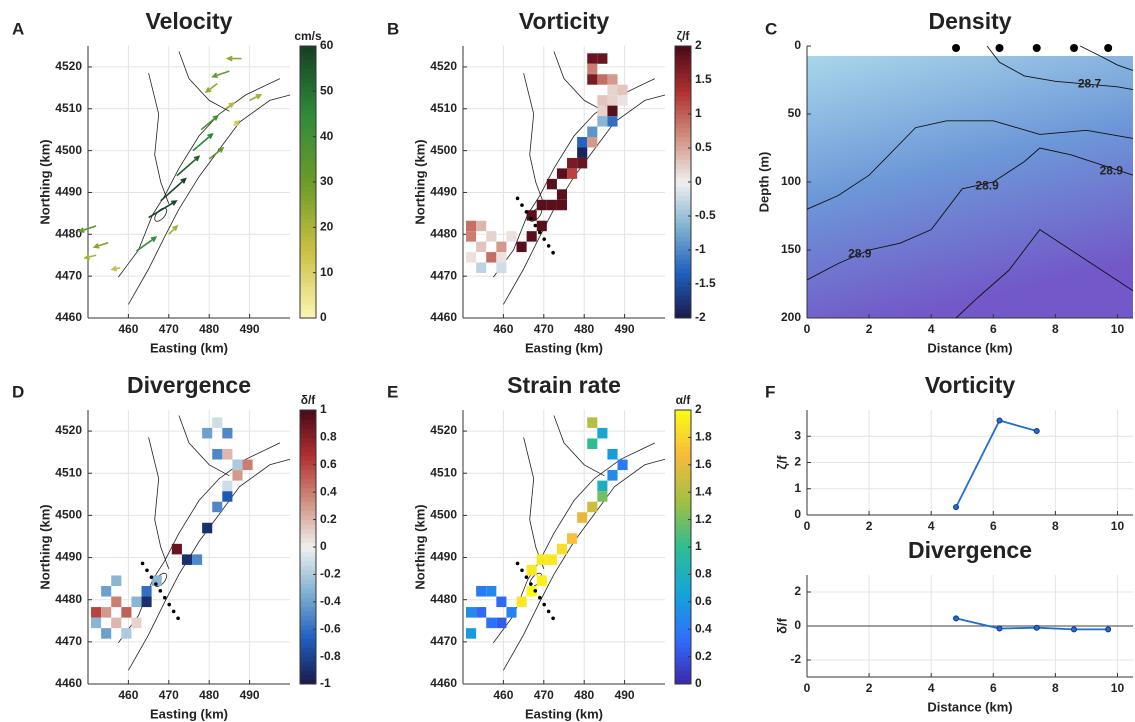 Image resolution: width=1135 pixels, height=722 pixels. I want to click on colorbar-tick-label: 0.2, so click(703, 656).